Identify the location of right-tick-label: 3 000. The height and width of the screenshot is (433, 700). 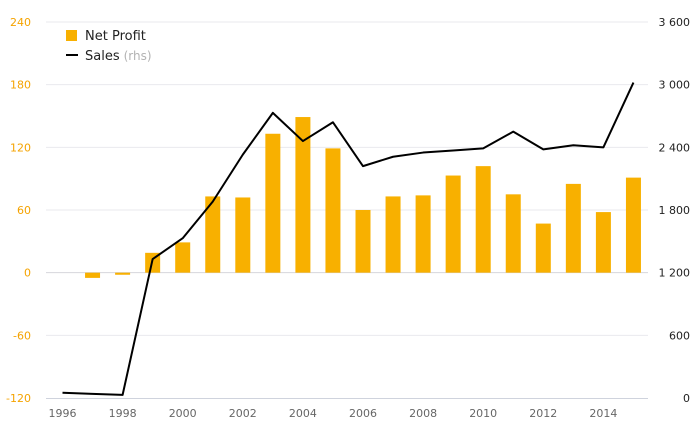
(675, 85).